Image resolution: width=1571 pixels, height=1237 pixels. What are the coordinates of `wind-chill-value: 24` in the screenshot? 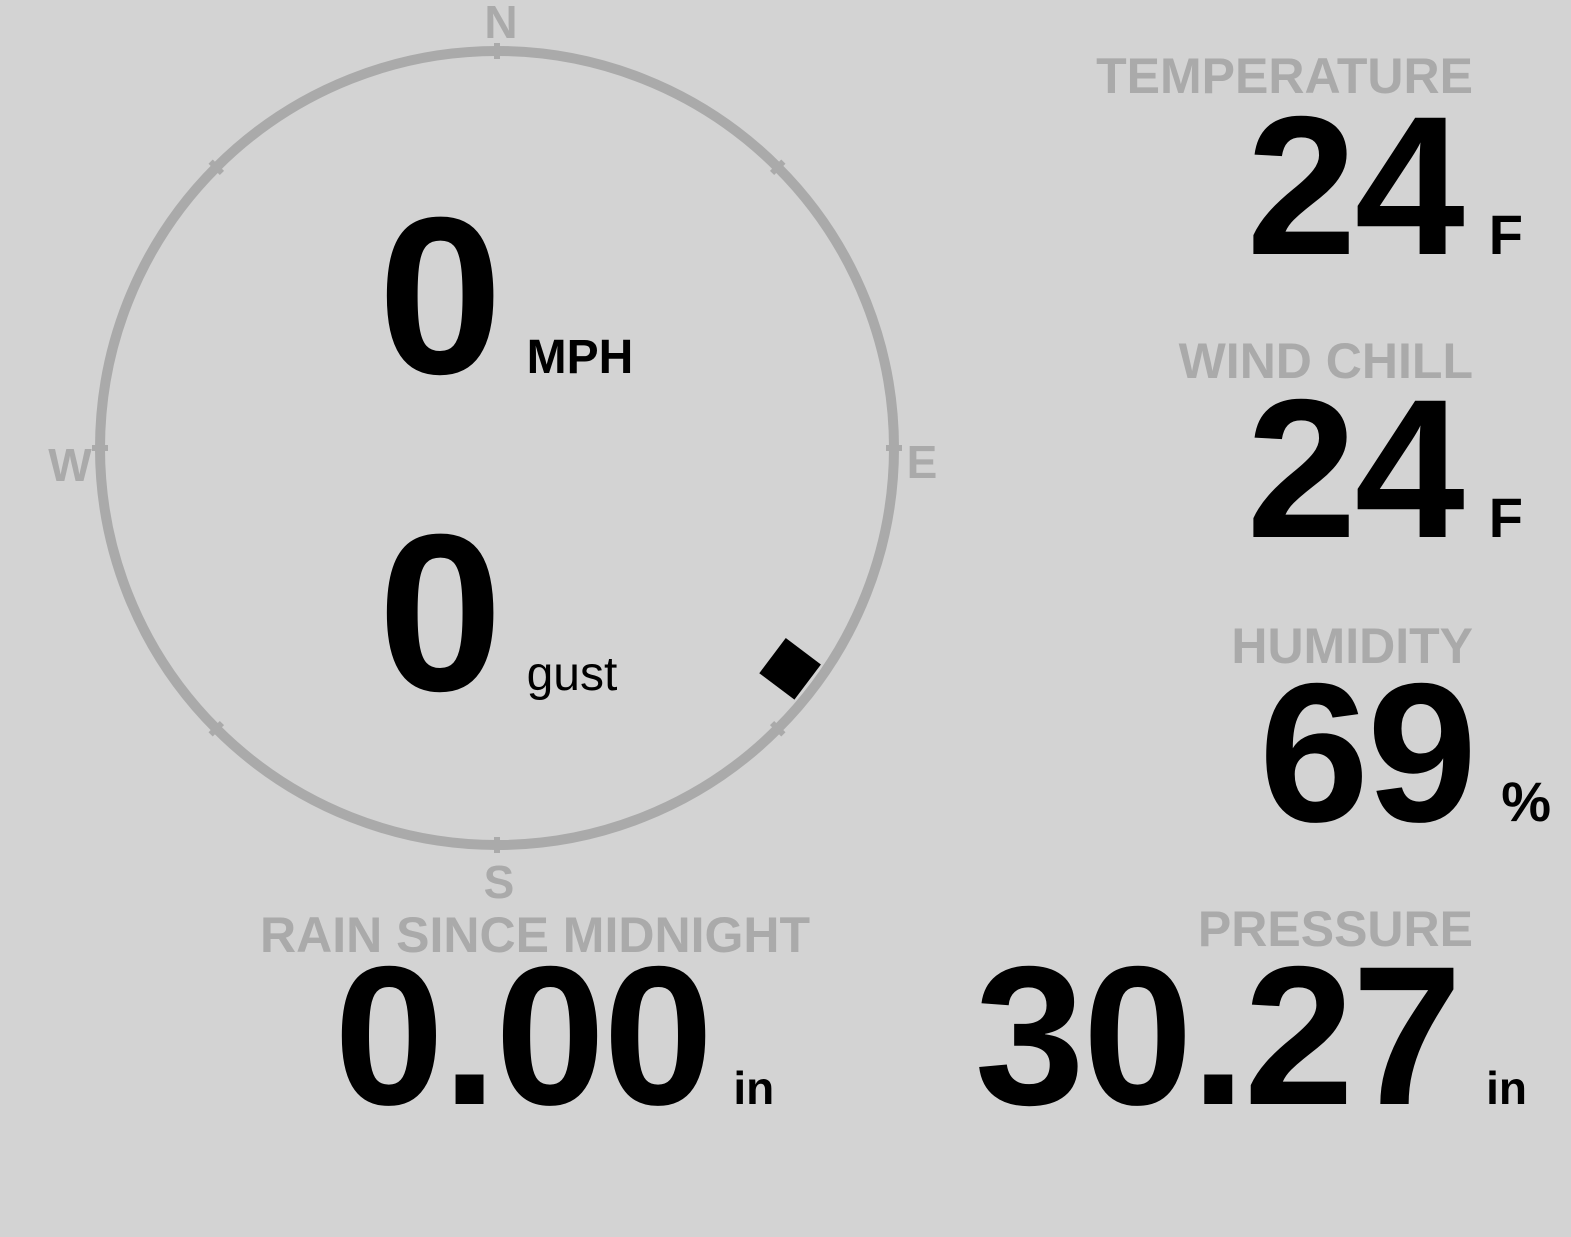 It's located at (1355, 468).